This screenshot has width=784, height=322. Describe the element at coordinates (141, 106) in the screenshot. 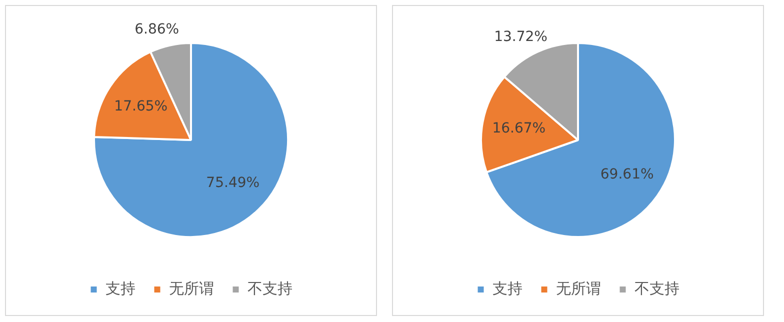

I see `data-label: 17.65%` at that location.